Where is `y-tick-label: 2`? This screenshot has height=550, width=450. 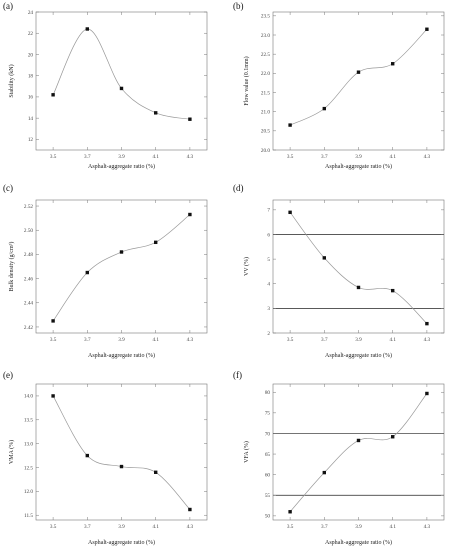 y-tick-label: 2 is located at coordinates (268, 334).